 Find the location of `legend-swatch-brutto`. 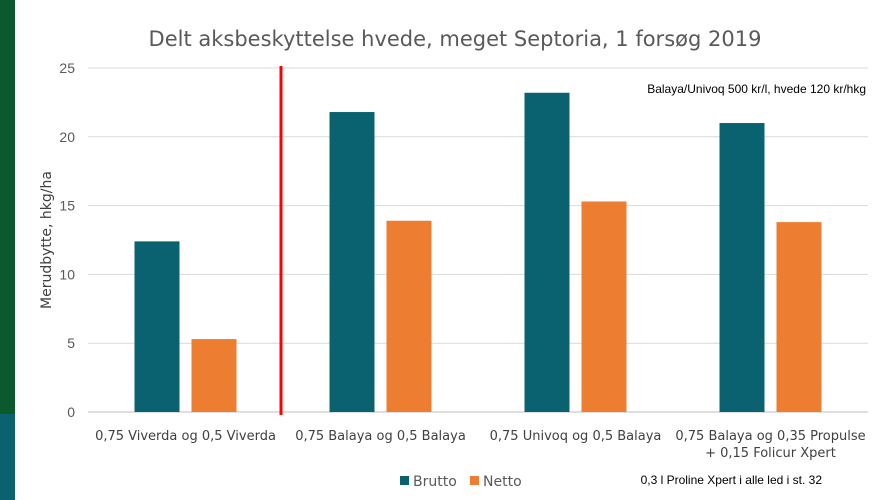

legend-swatch-brutto is located at coordinates (404, 480).